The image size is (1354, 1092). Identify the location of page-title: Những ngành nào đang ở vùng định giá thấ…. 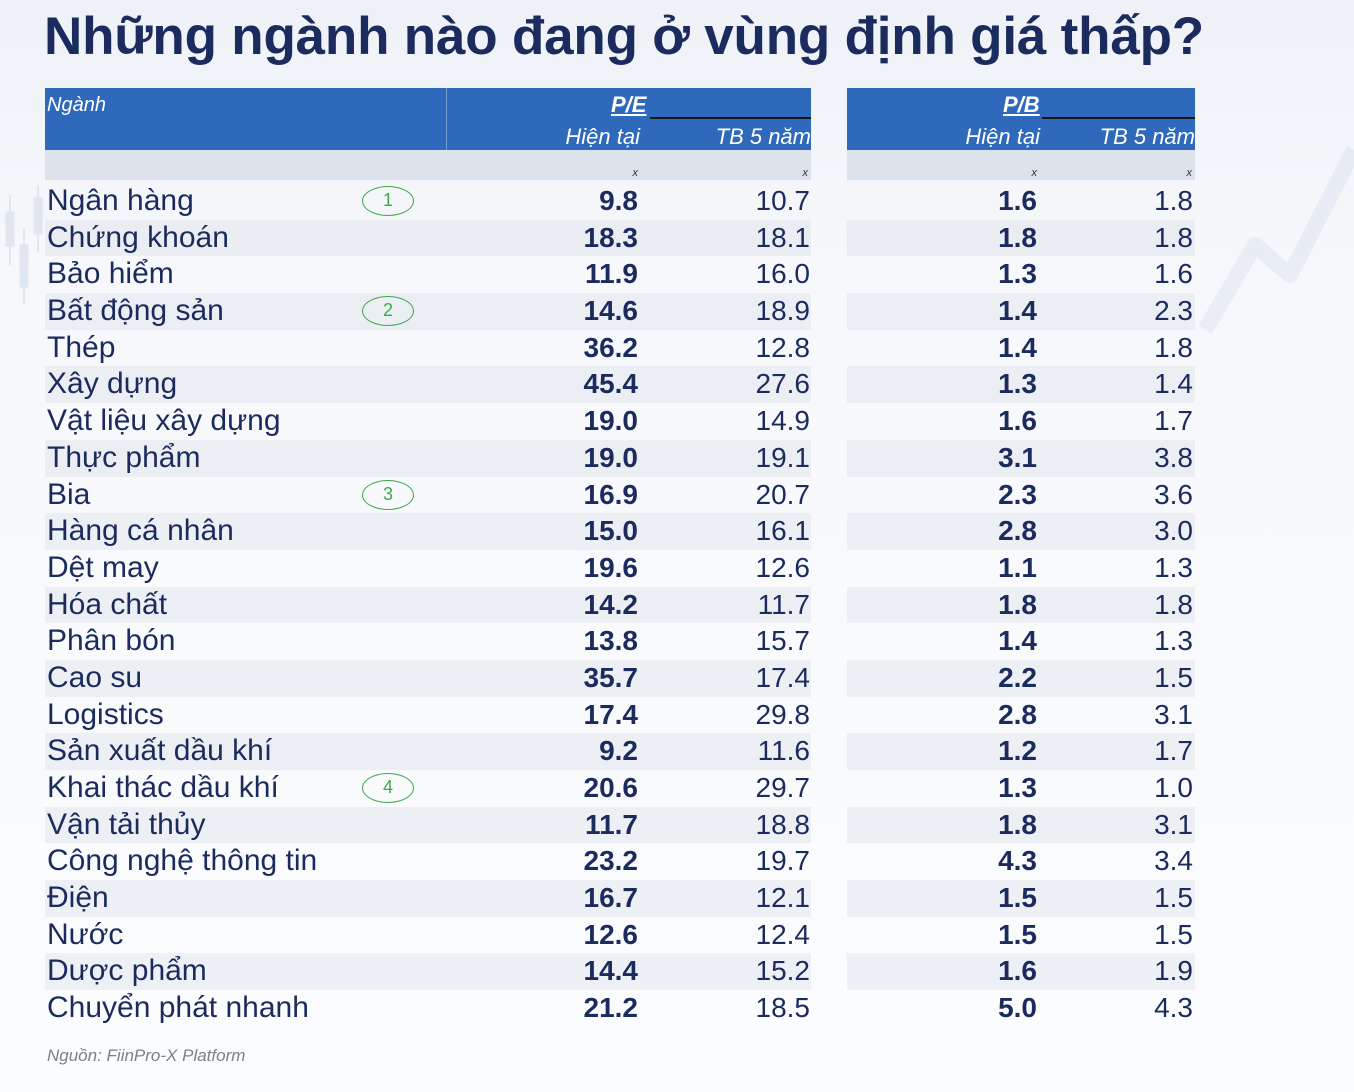
(624, 36).